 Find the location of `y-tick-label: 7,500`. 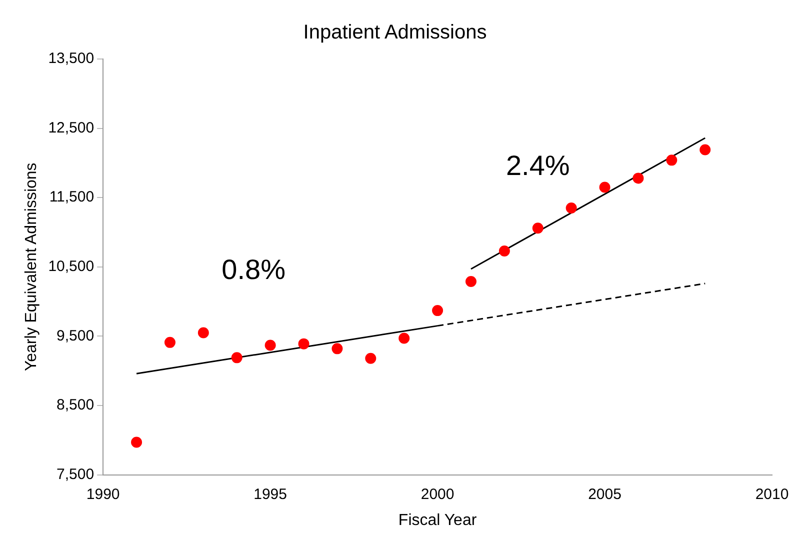

y-tick-label: 7,500 is located at coordinates (75, 474).